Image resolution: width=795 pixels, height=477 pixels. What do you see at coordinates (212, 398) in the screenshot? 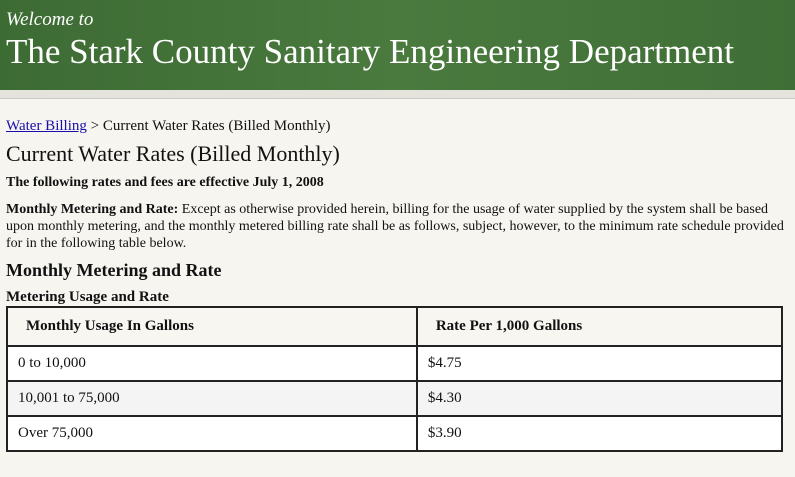
I see `table-cell: 10,001 to 75,000` at bounding box center [212, 398].